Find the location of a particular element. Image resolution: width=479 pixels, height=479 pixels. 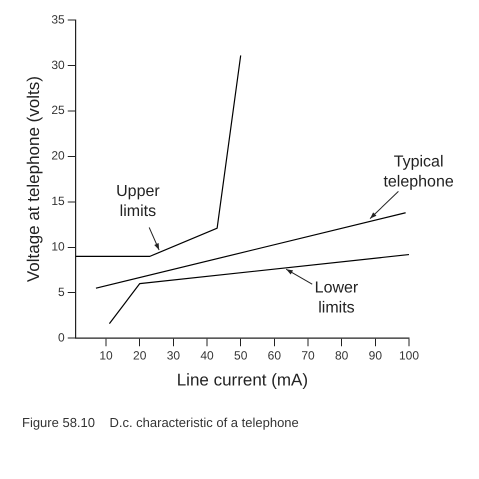

x-tick-label: 100 is located at coordinates (409, 355).